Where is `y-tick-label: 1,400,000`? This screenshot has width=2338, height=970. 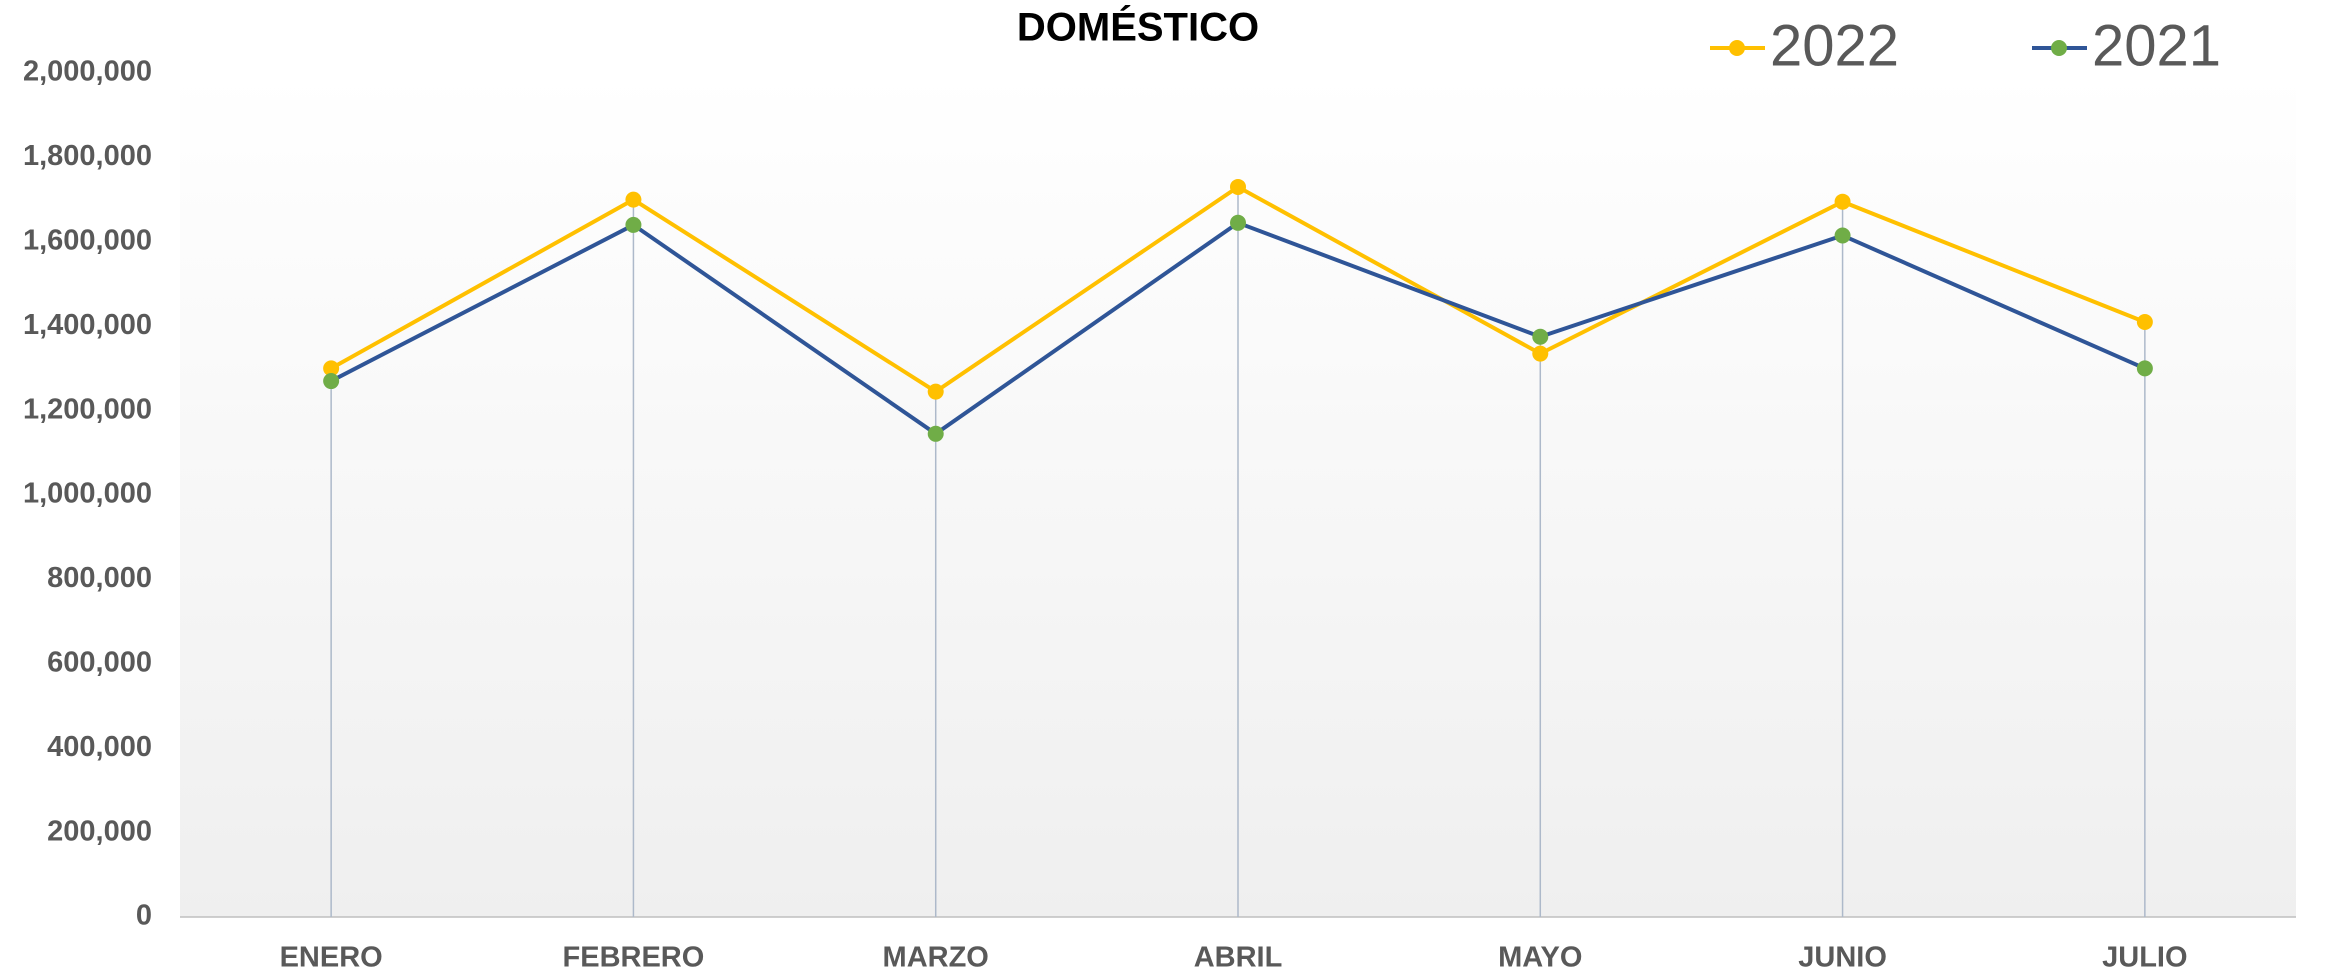
y-tick-label: 1,400,000 is located at coordinates (87, 325).